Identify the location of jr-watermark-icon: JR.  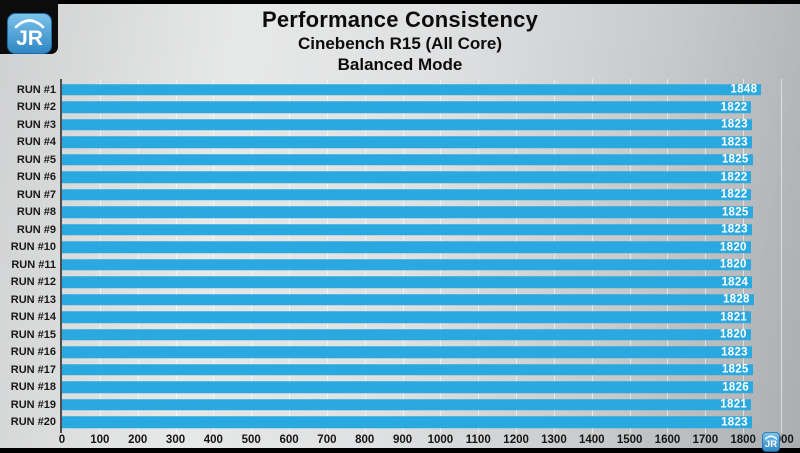
(771, 442).